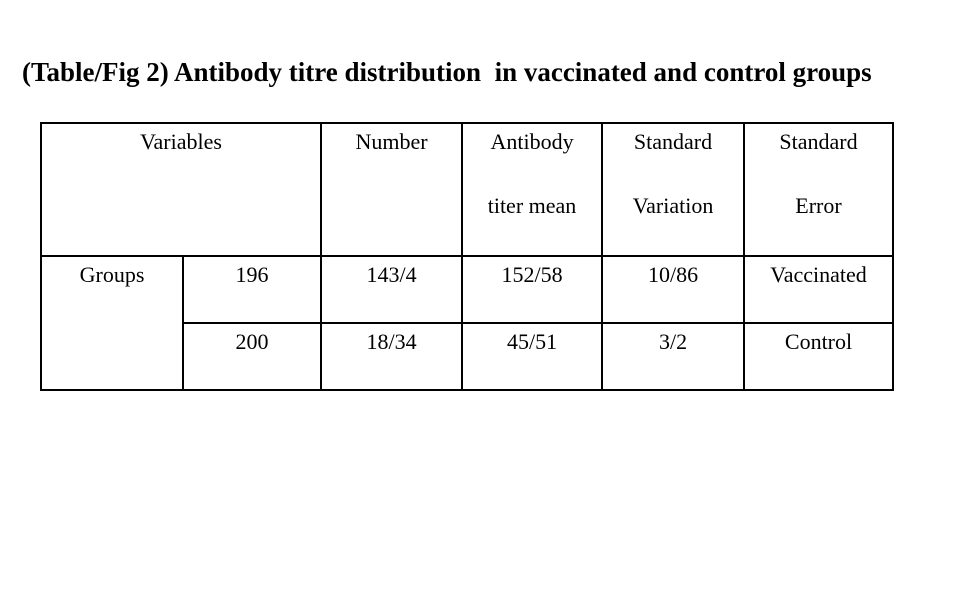  Describe the element at coordinates (532, 205) in the screenshot. I see `header-antibody-line2: titer mean` at that location.